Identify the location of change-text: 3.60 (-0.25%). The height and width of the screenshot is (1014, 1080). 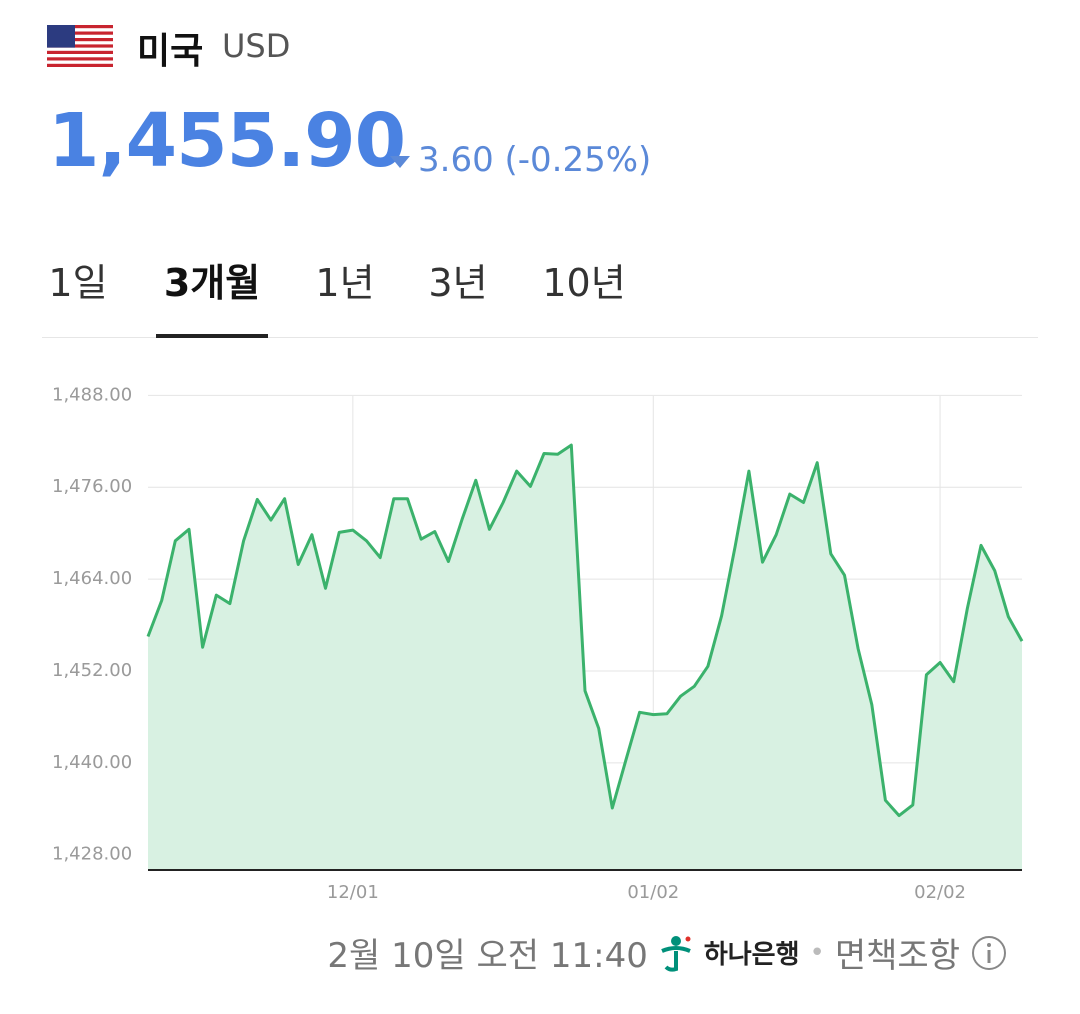
(535, 160).